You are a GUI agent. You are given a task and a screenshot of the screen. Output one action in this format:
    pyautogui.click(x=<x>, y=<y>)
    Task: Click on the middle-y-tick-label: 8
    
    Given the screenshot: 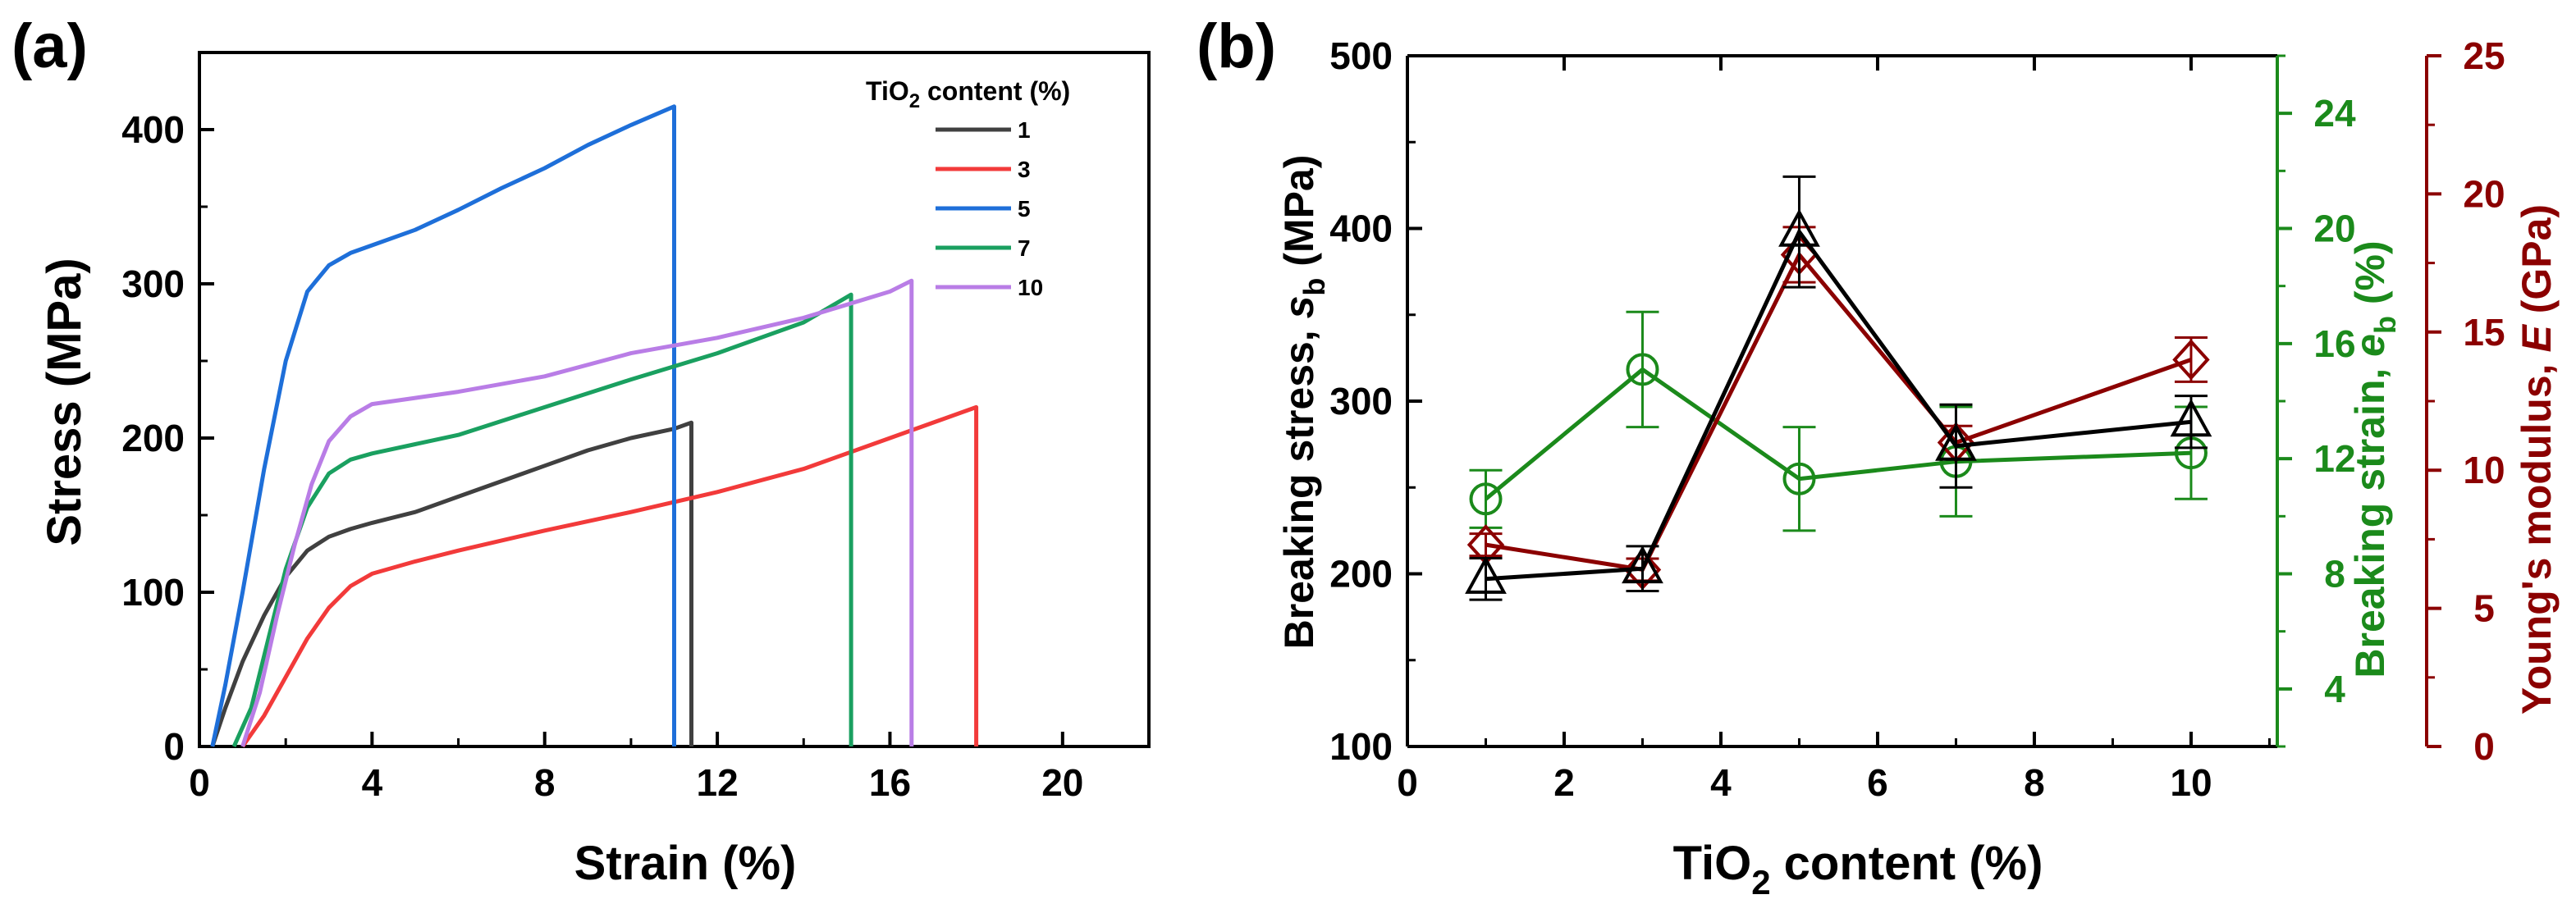 What is the action you would take?
    pyautogui.click(x=2334, y=574)
    